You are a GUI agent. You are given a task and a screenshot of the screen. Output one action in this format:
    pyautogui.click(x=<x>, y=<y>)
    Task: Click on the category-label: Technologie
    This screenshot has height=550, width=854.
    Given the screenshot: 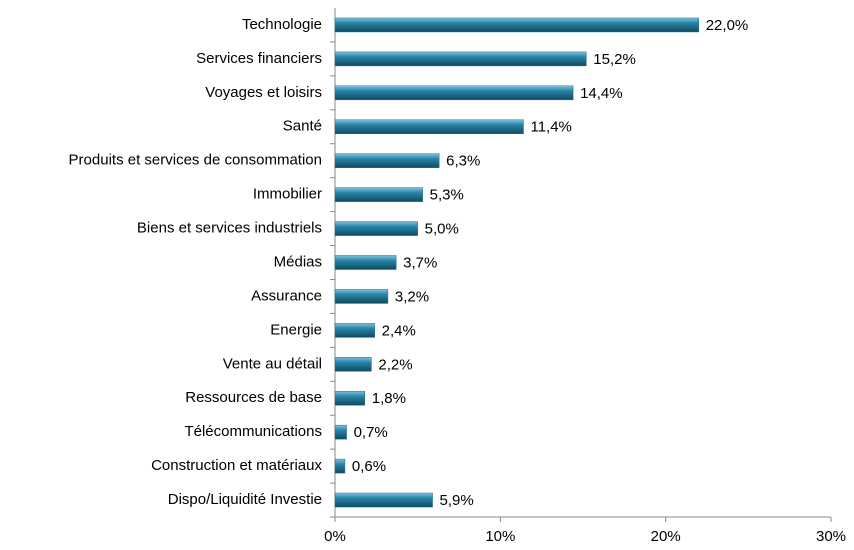 What is the action you would take?
    pyautogui.click(x=282, y=24)
    